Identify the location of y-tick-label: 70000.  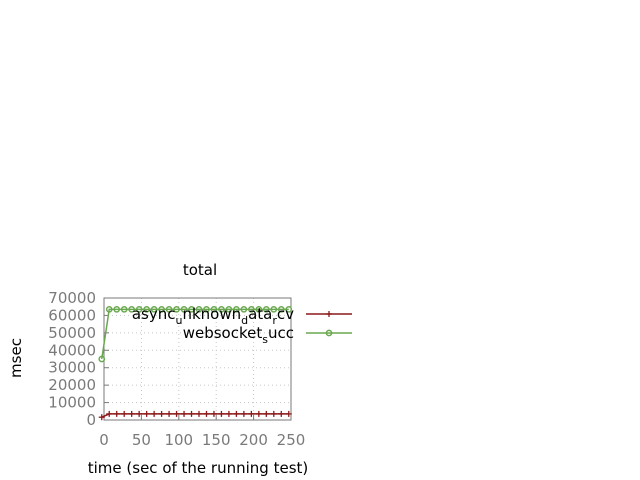
(72, 298).